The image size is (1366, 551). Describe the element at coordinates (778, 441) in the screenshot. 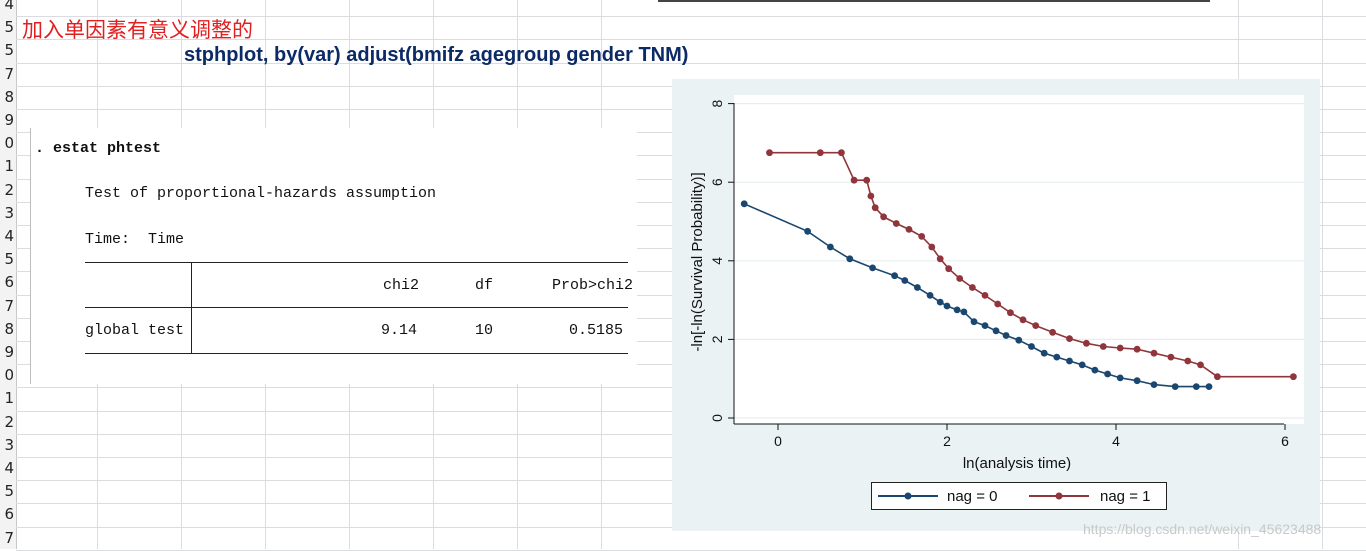

I see `x-tick-label: 0` at that location.